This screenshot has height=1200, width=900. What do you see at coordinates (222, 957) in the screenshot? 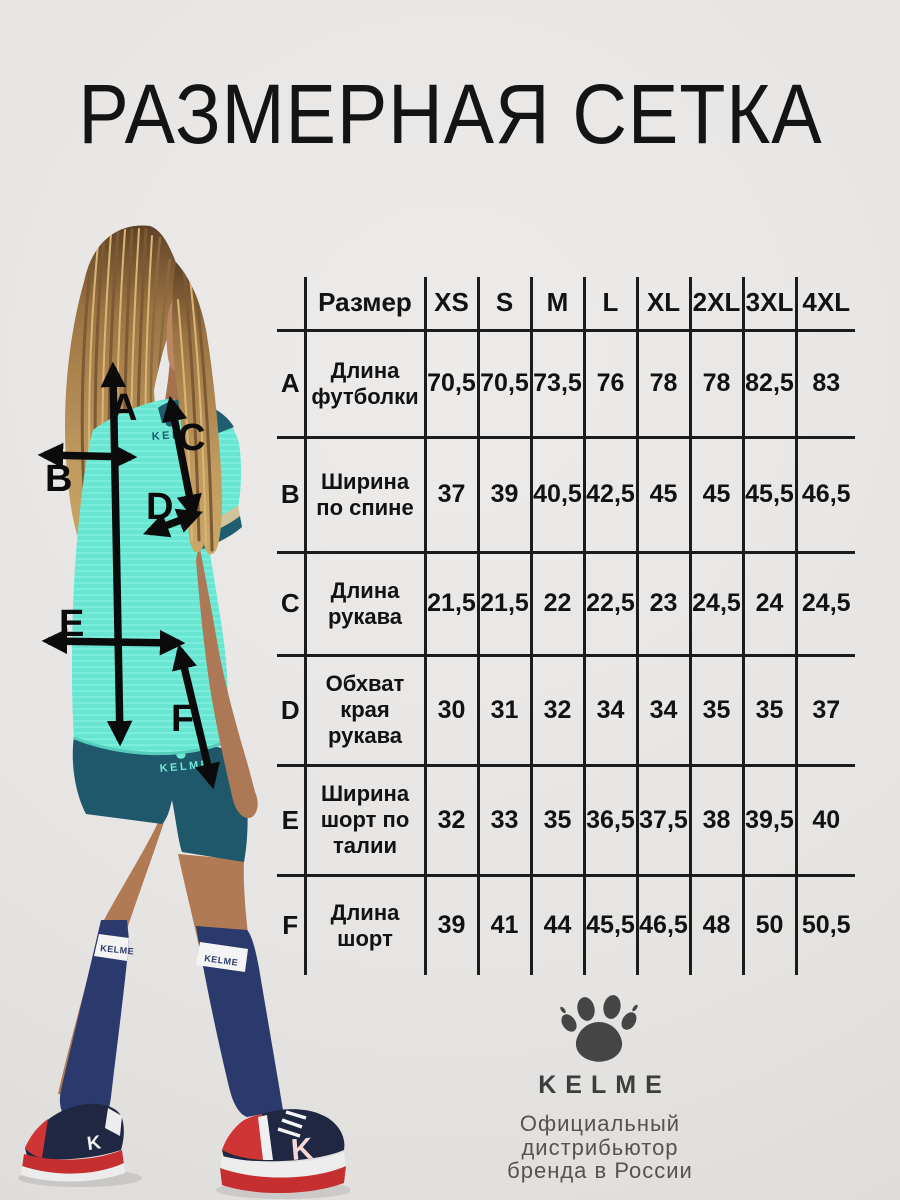
I see `sock-band-right` at bounding box center [222, 957].